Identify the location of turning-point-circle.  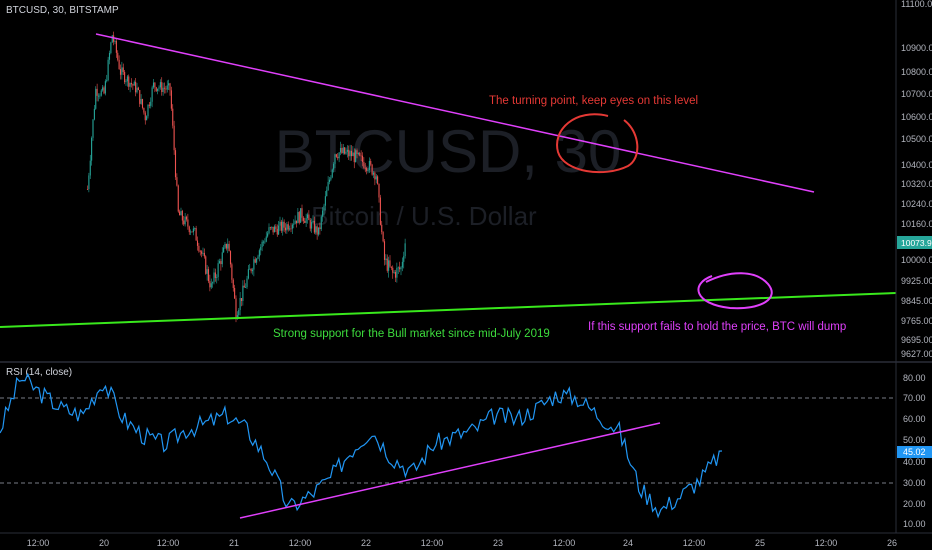
(597, 143).